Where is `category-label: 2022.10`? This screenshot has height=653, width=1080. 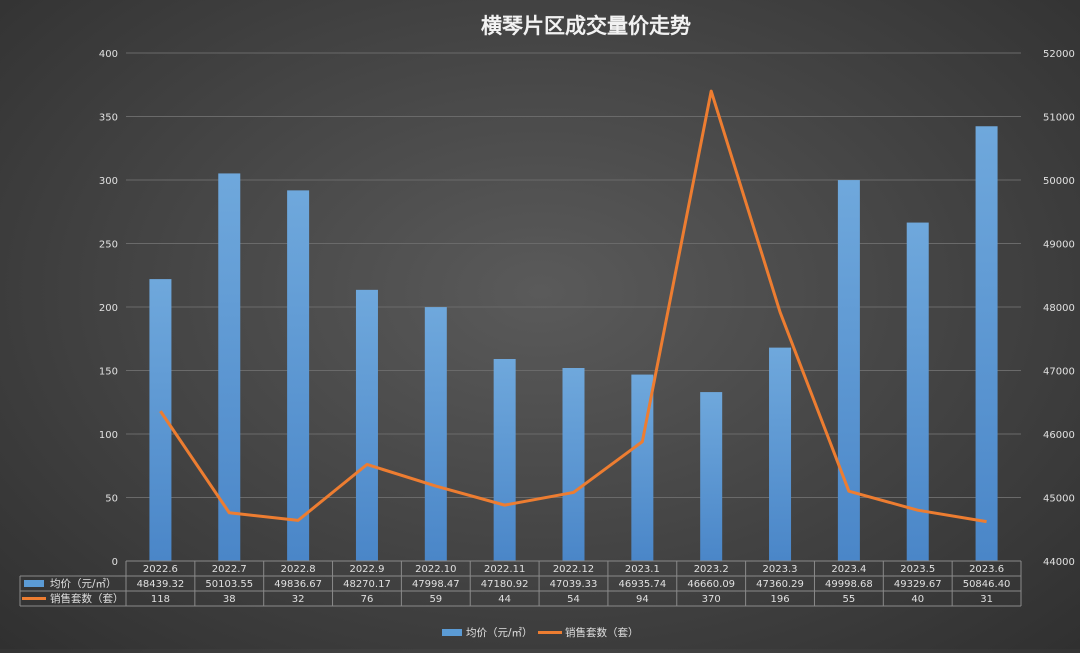 category-label: 2022.10 is located at coordinates (435, 569).